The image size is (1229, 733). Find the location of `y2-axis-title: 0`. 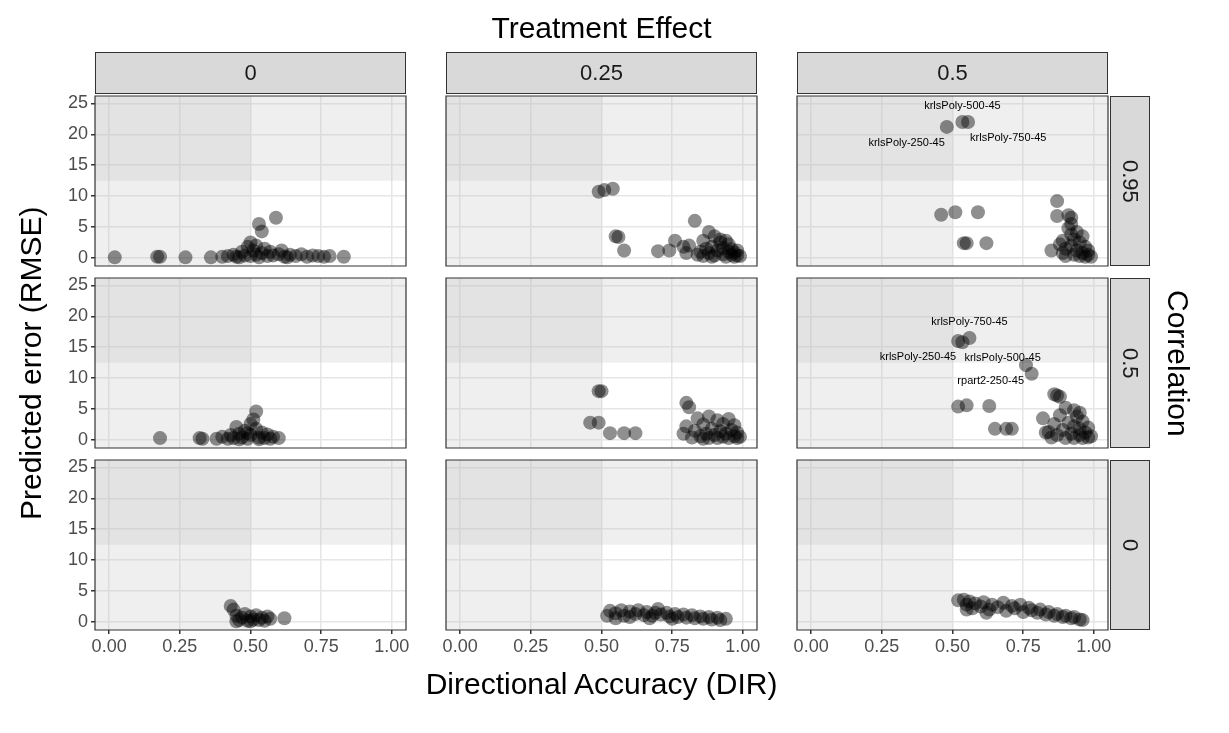

y2-axis-title: 0 is located at coordinates (1130, 545).